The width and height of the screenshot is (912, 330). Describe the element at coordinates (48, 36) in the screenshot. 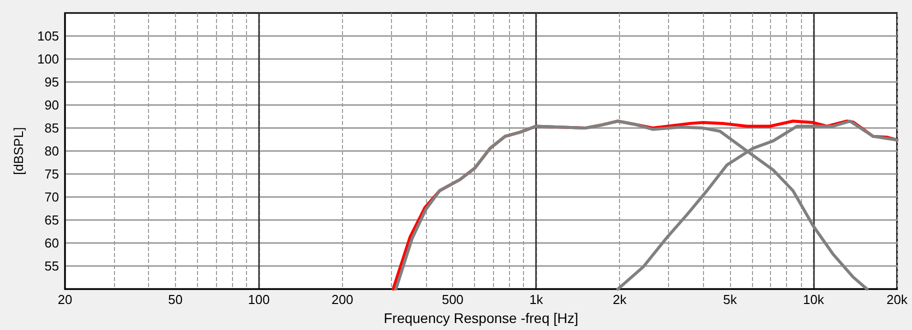

I see `y-tick-label: 105` at that location.